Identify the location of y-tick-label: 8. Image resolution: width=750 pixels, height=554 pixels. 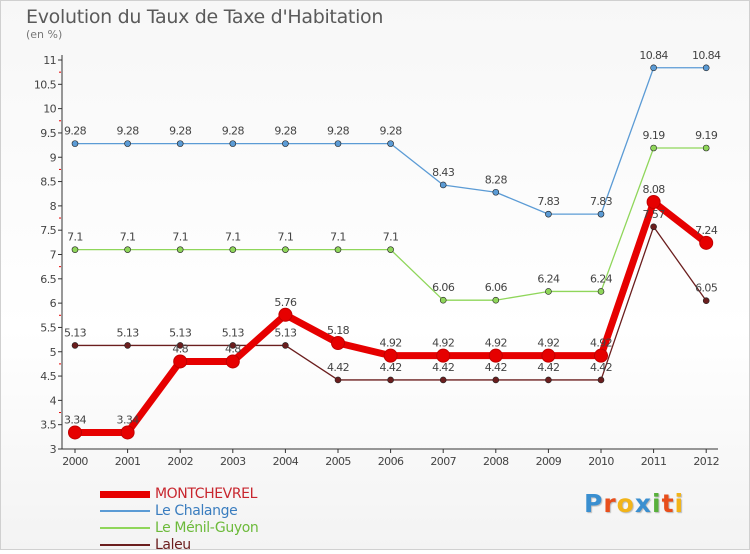
(53, 206).